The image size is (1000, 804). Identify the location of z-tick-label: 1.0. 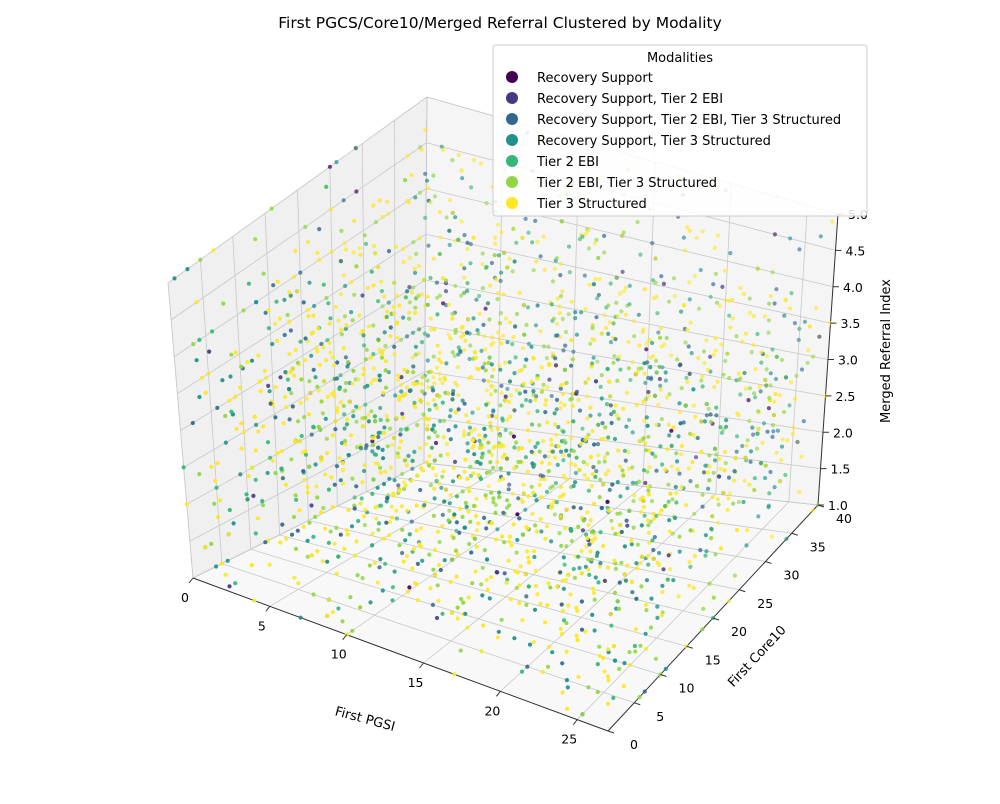
(838, 505).